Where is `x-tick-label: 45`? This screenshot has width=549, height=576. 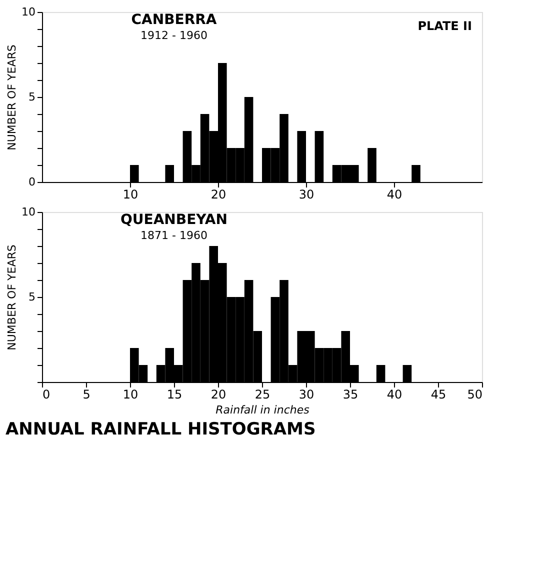
x-tick-label: 45 is located at coordinates (438, 395).